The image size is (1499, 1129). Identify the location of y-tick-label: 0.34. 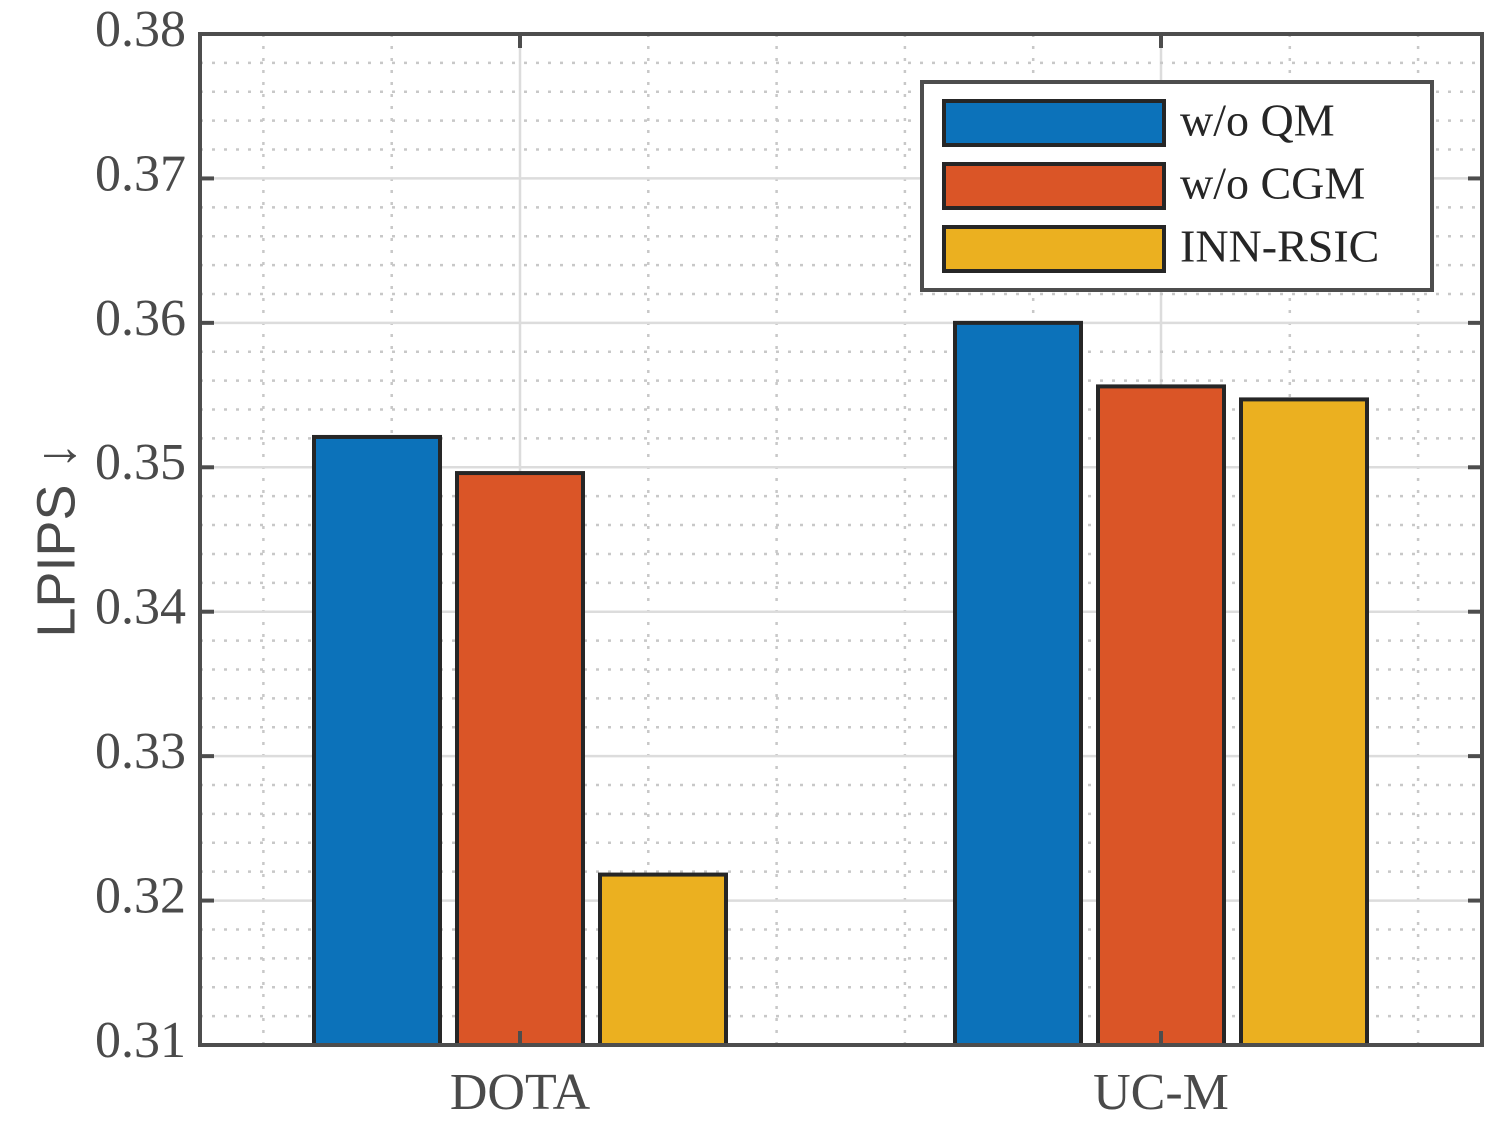
(140, 607).